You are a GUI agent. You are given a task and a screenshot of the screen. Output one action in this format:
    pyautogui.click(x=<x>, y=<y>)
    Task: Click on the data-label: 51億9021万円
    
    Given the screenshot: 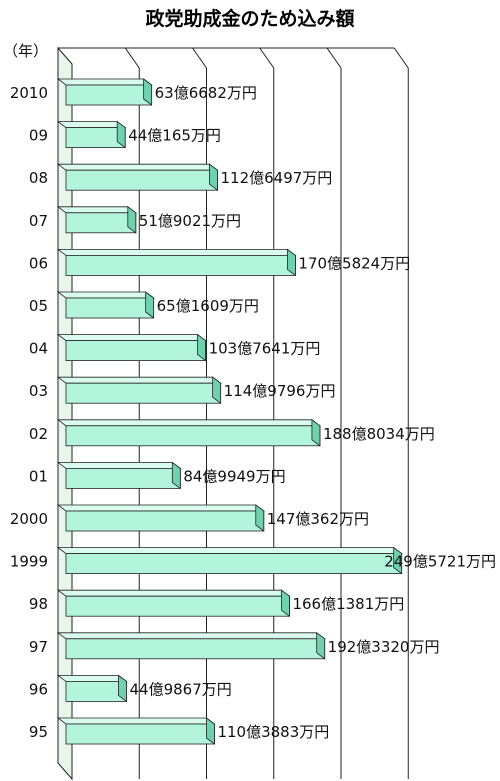 What is the action you would take?
    pyautogui.click(x=190, y=221)
    